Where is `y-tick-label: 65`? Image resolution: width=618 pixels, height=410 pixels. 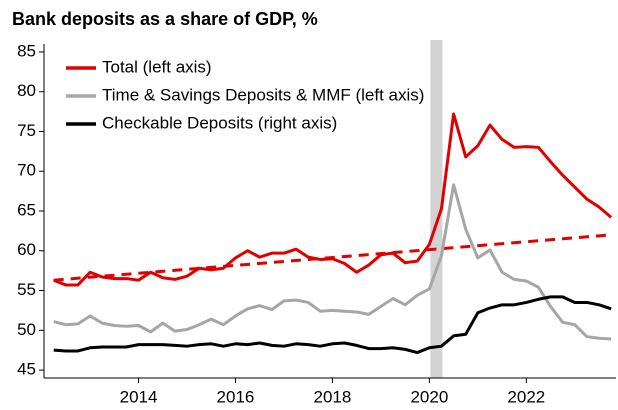
y-tick-label: 65 is located at coordinates (26, 209).